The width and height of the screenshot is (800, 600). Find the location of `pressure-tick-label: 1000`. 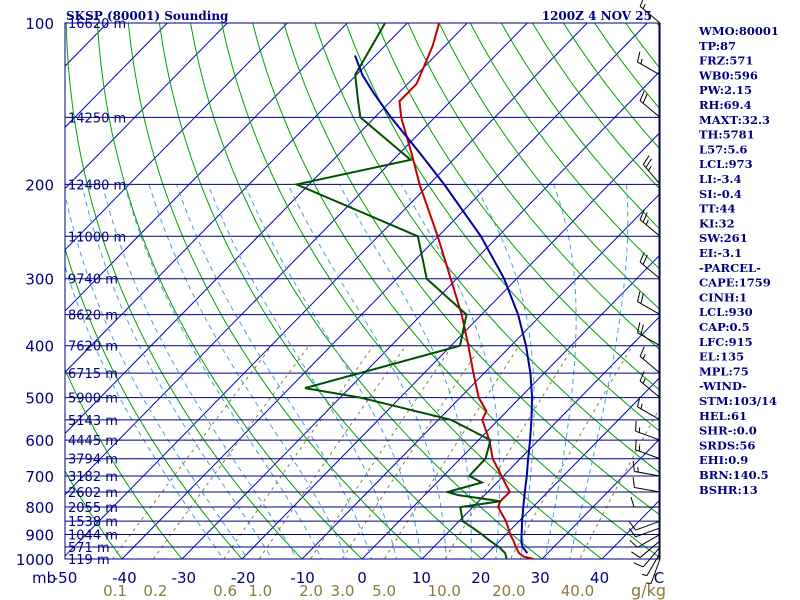

pressure-tick-label: 1000 is located at coordinates (35, 560).